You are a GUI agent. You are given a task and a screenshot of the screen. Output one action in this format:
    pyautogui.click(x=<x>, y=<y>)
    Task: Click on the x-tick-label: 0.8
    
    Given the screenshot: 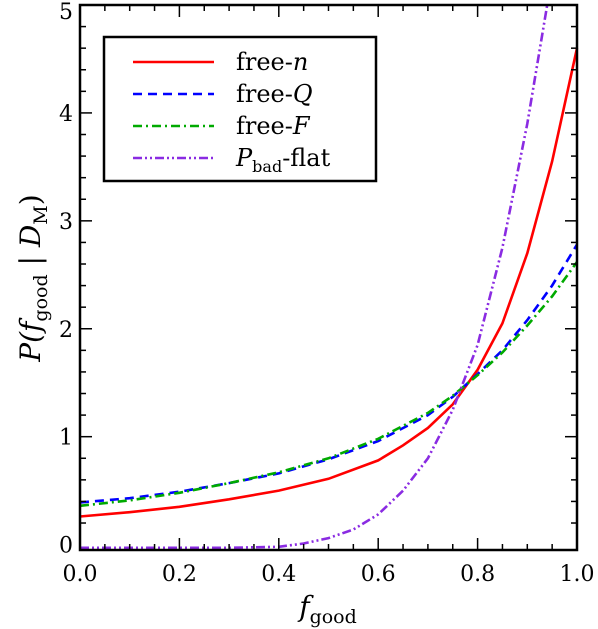 What is the action you would take?
    pyautogui.click(x=477, y=574)
    